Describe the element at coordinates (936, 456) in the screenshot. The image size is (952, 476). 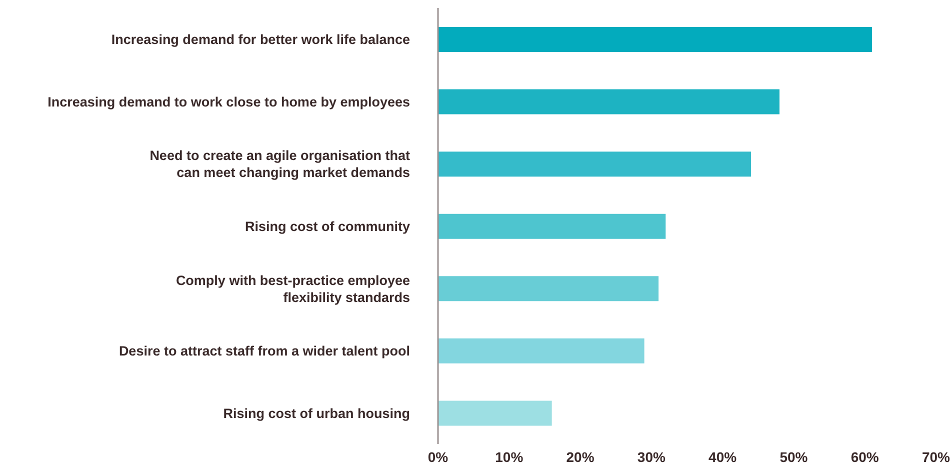
I see `x-tick-label: 70%` at that location.